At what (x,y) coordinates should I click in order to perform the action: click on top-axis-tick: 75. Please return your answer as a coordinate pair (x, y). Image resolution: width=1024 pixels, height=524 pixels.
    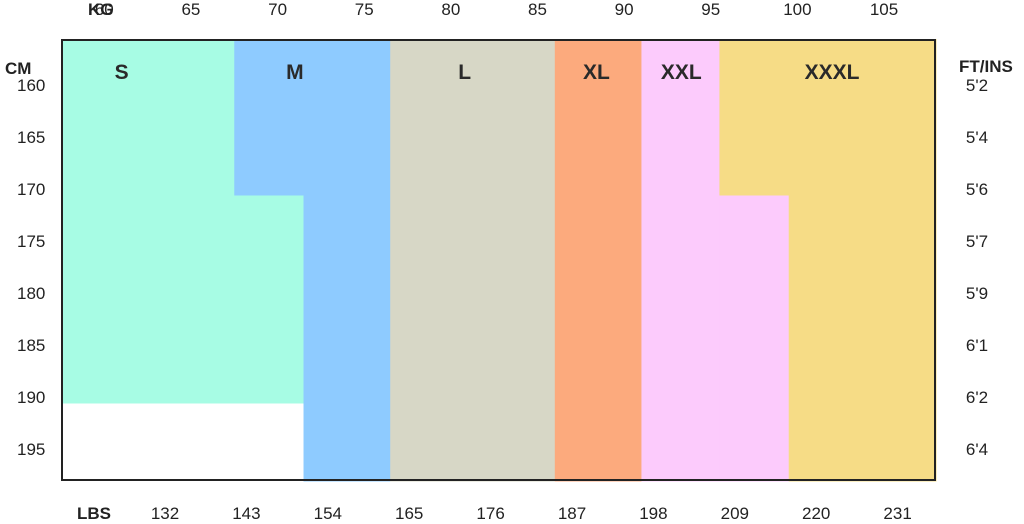
    Looking at the image, I should click on (364, 9).